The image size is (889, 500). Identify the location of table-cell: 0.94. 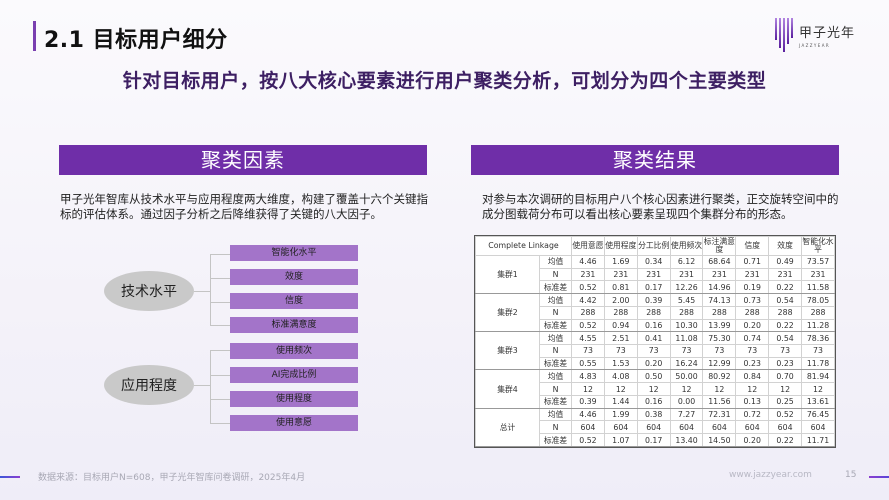
(620, 325).